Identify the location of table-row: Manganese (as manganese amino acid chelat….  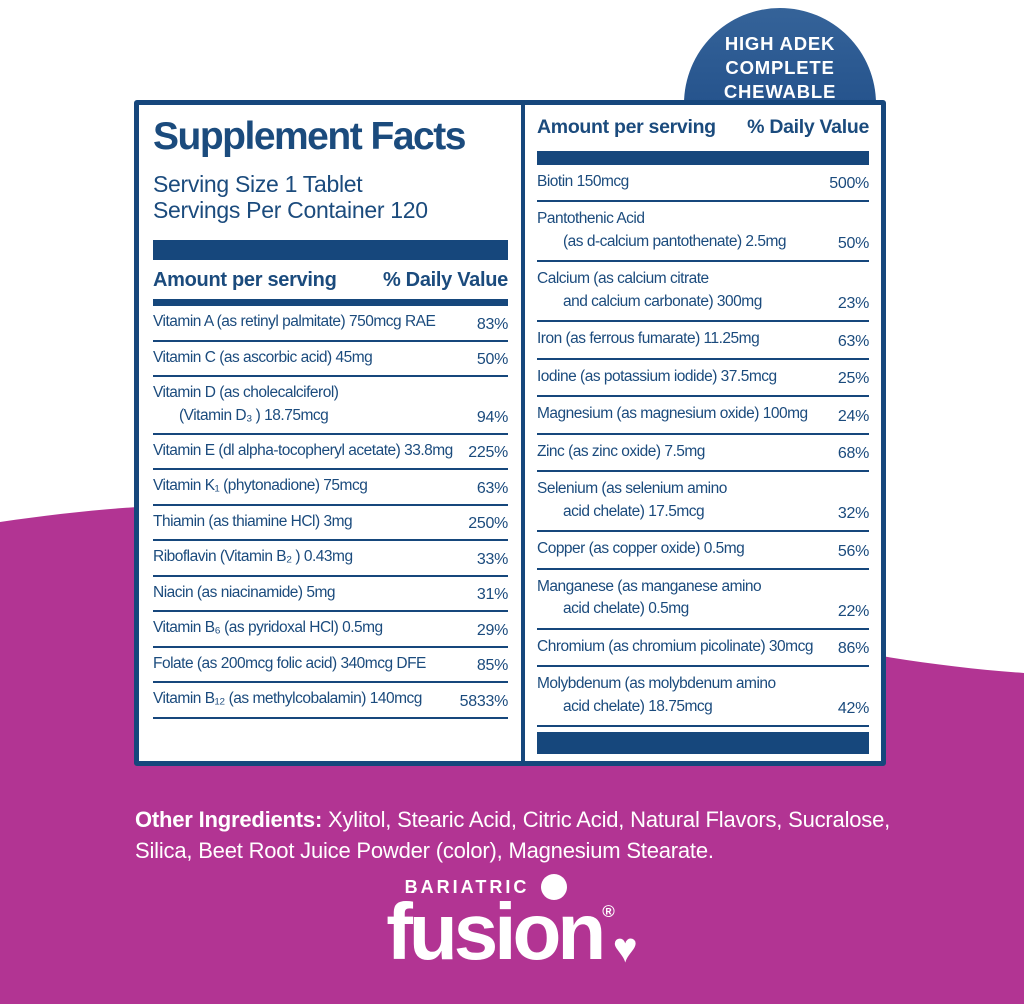
(703, 600).